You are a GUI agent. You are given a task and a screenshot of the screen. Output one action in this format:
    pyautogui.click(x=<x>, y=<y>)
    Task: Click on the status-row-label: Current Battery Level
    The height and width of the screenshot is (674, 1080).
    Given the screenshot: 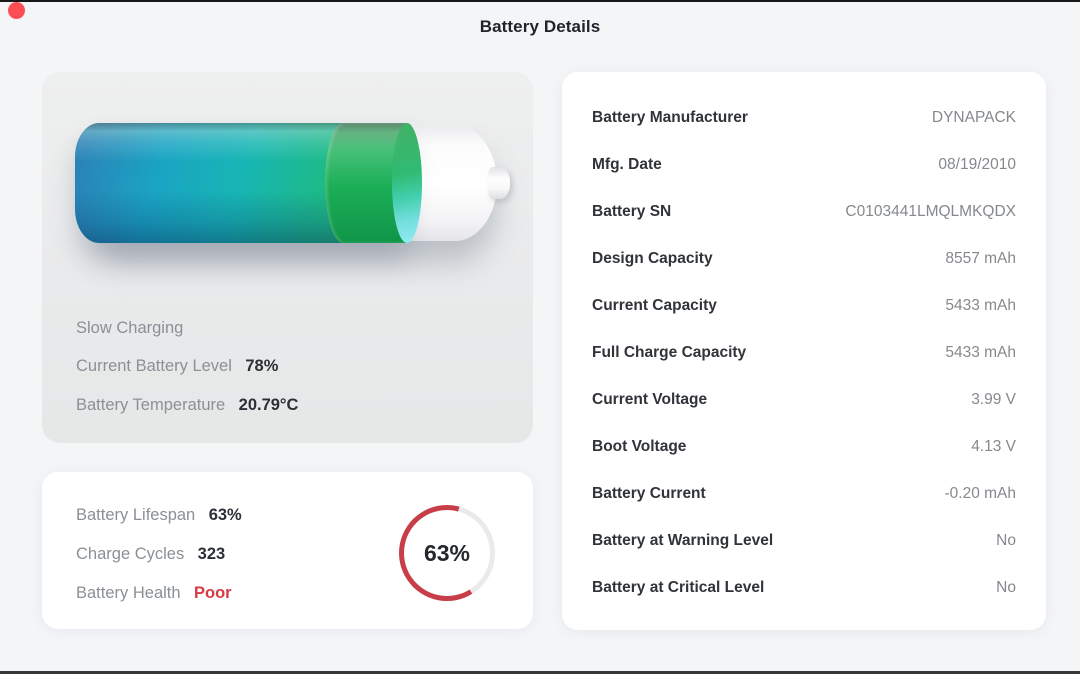 What is the action you would take?
    pyautogui.click(x=154, y=366)
    